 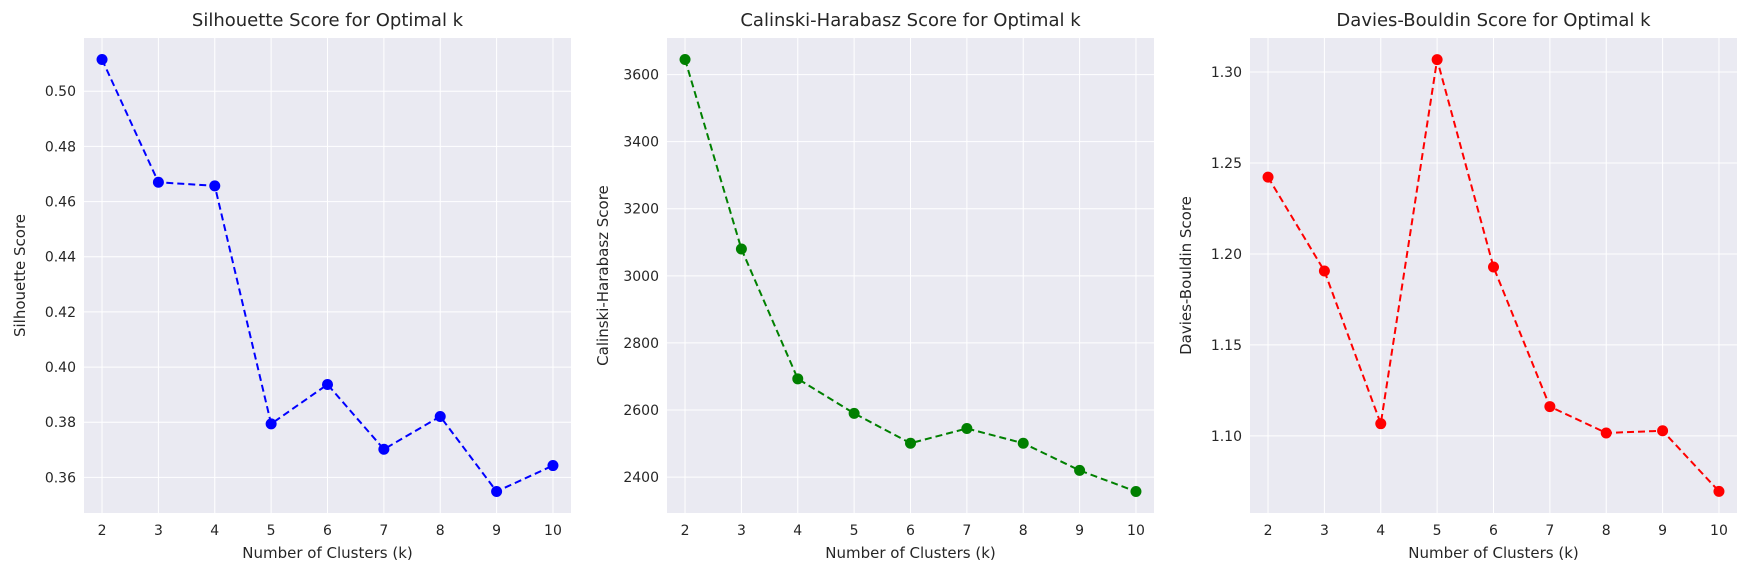 What do you see at coordinates (910, 20) in the screenshot?
I see `chart-title: Calinski-Harabasz Score for Optimal k` at bounding box center [910, 20].